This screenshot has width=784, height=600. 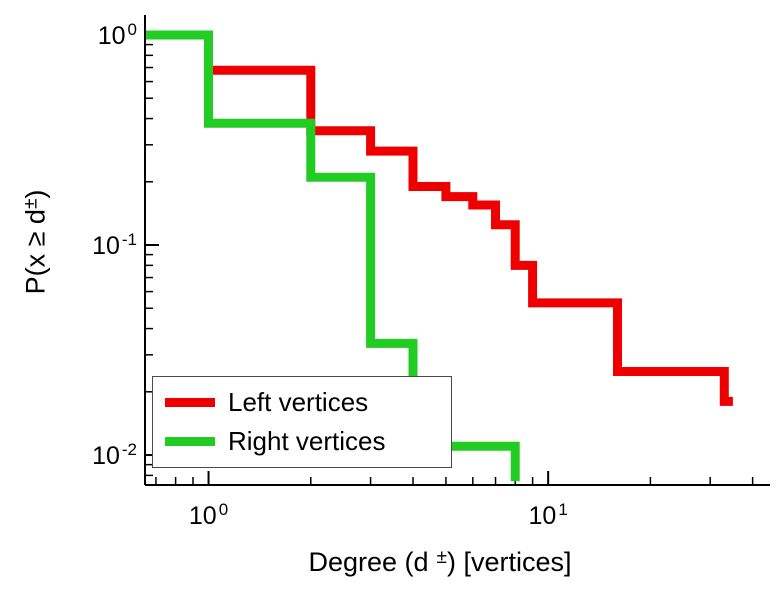 I want to click on legend-swatch-left-vertices, so click(x=190, y=403).